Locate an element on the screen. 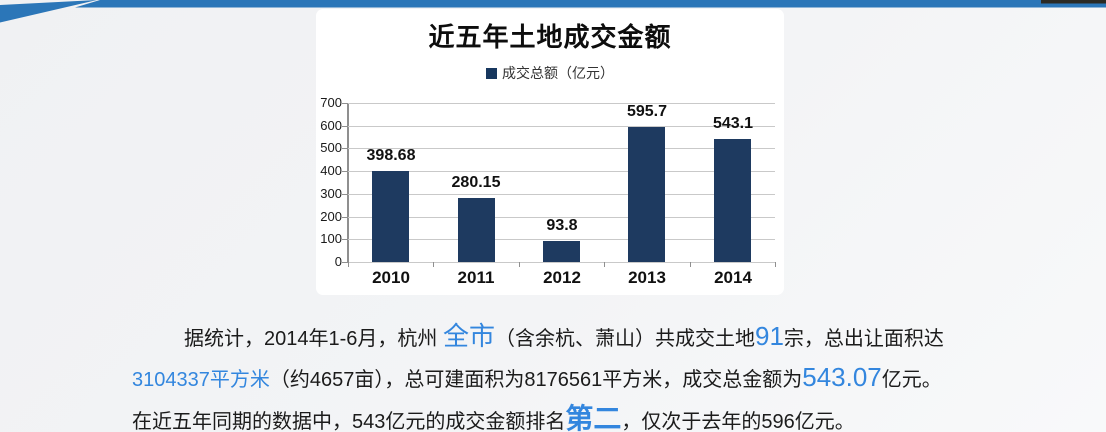 This screenshot has width=1106, height=432. bar-2013 is located at coordinates (646, 194).